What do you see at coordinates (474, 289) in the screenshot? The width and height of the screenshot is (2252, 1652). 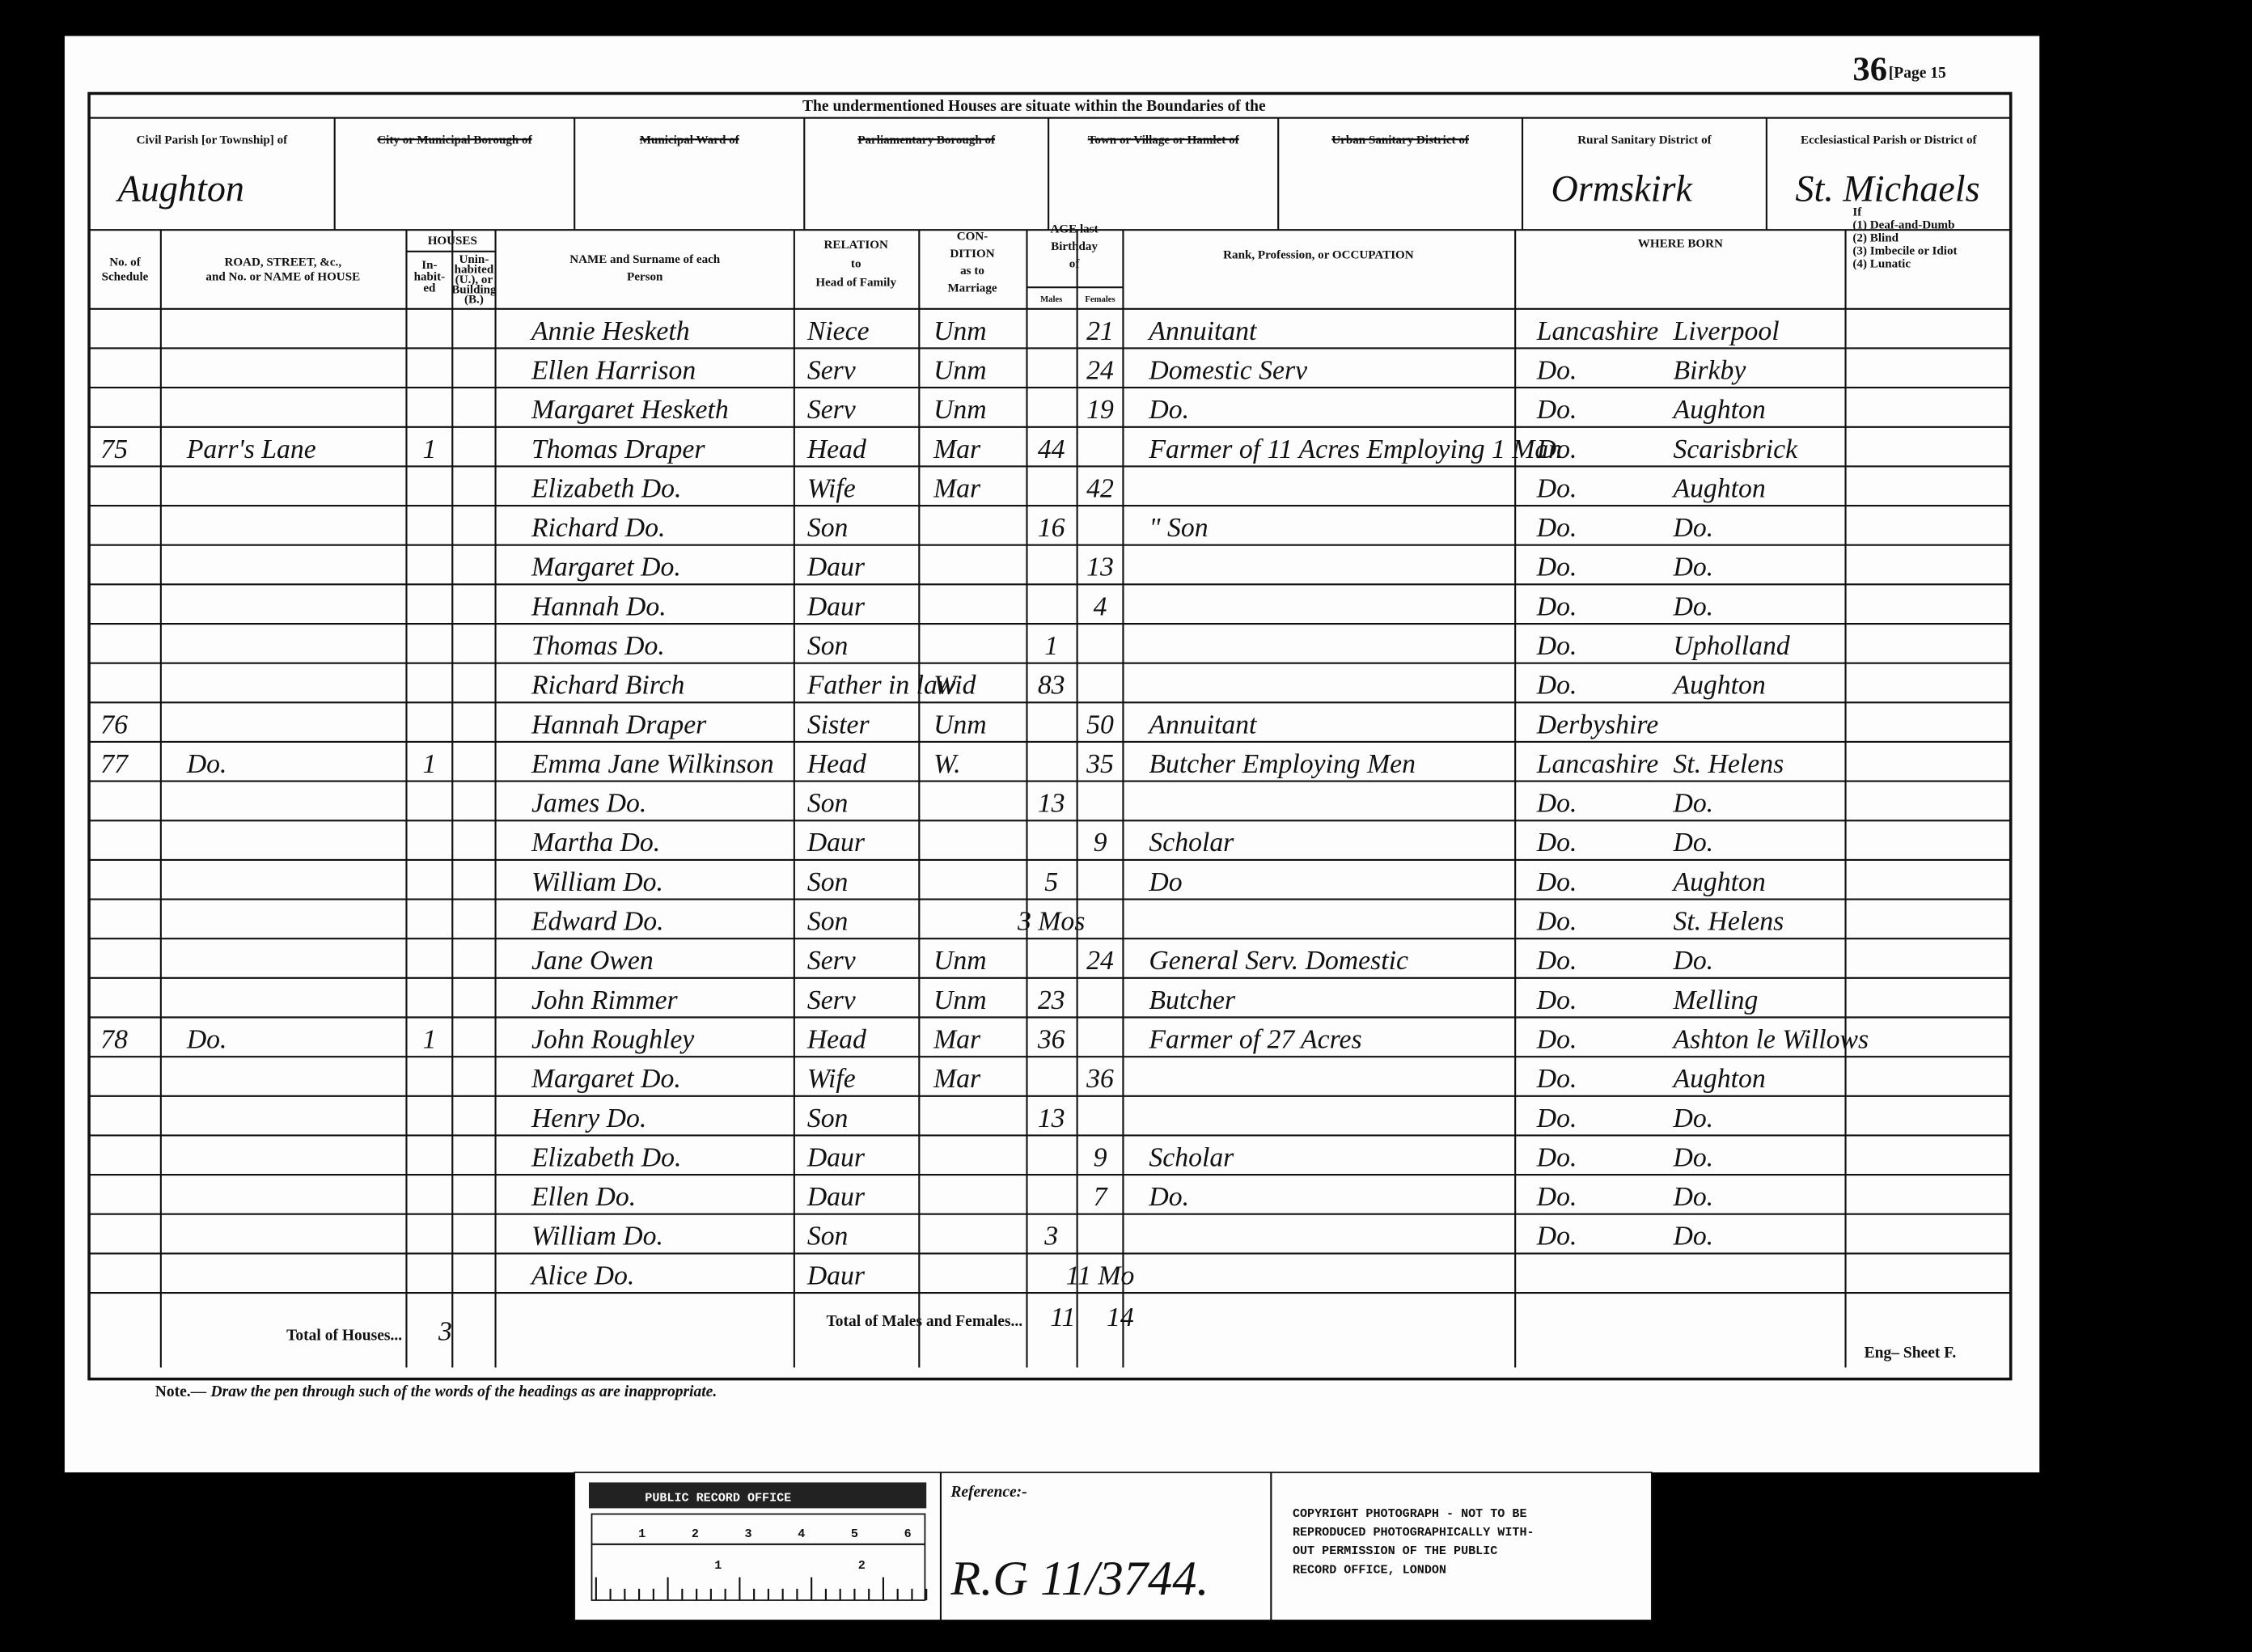 I see `column-heading: Building` at bounding box center [474, 289].